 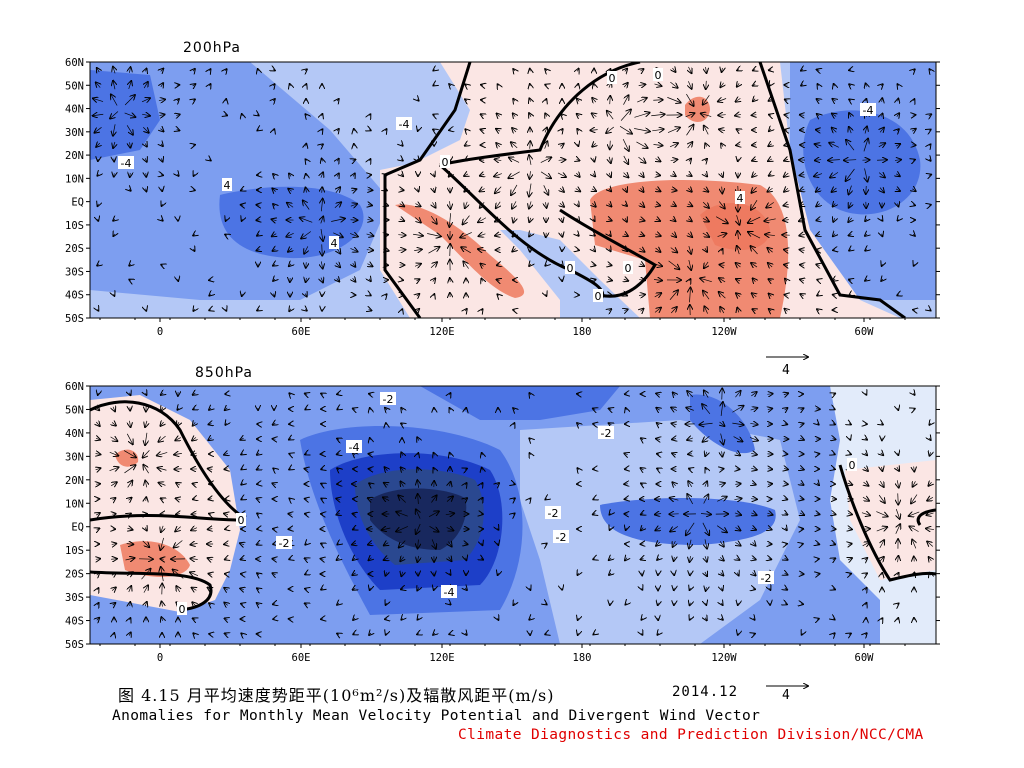 I want to click on positive-anomaly-region, so click(x=890, y=520).